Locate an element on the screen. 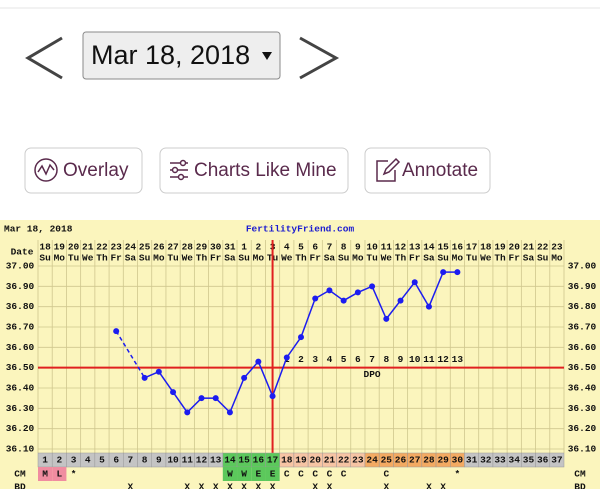 The width and height of the screenshot is (600, 489). date-label: 23 is located at coordinates (557, 247).